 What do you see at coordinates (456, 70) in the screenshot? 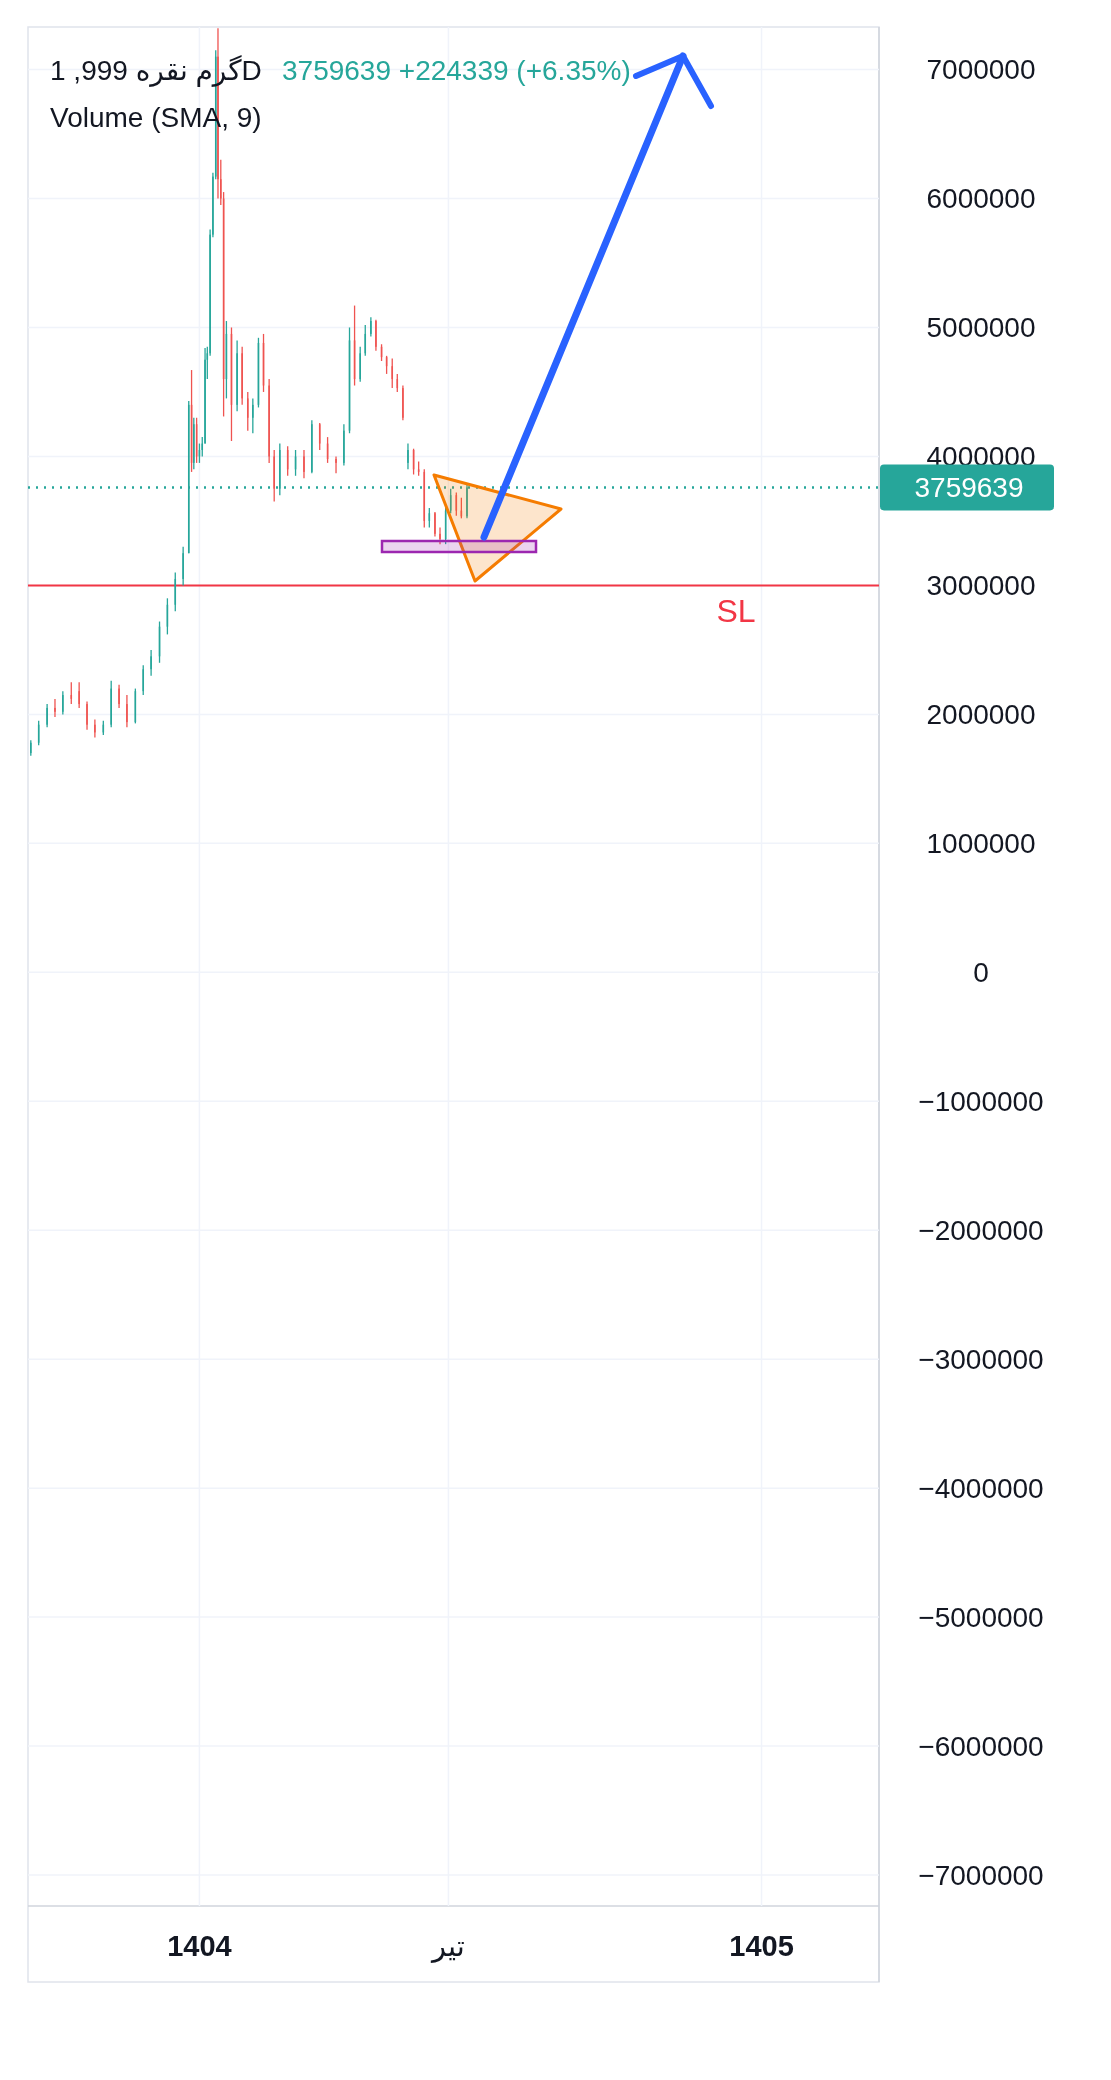
I see `text: 3759639 +224339 (+6.35%)` at bounding box center [456, 70].